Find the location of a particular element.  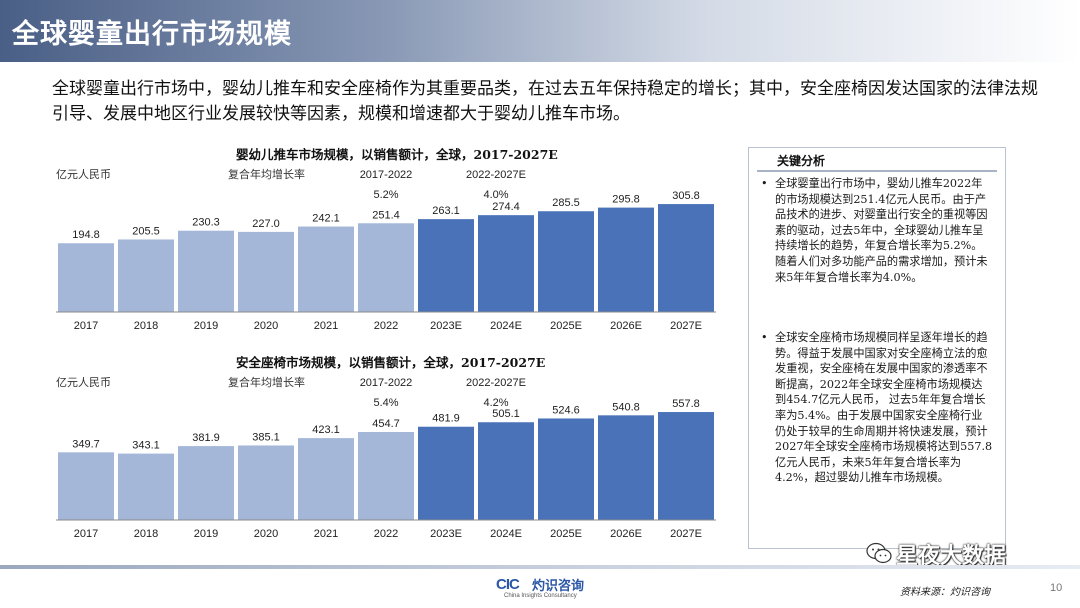

cagr-value-1: 5.4% is located at coordinates (385, 403).